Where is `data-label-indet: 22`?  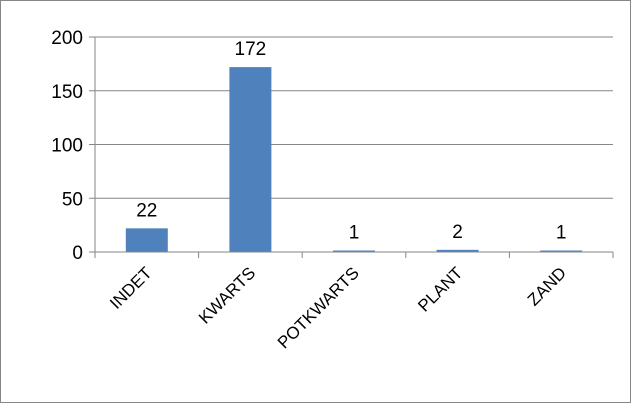
data-label-indet: 22 is located at coordinates (146, 210).